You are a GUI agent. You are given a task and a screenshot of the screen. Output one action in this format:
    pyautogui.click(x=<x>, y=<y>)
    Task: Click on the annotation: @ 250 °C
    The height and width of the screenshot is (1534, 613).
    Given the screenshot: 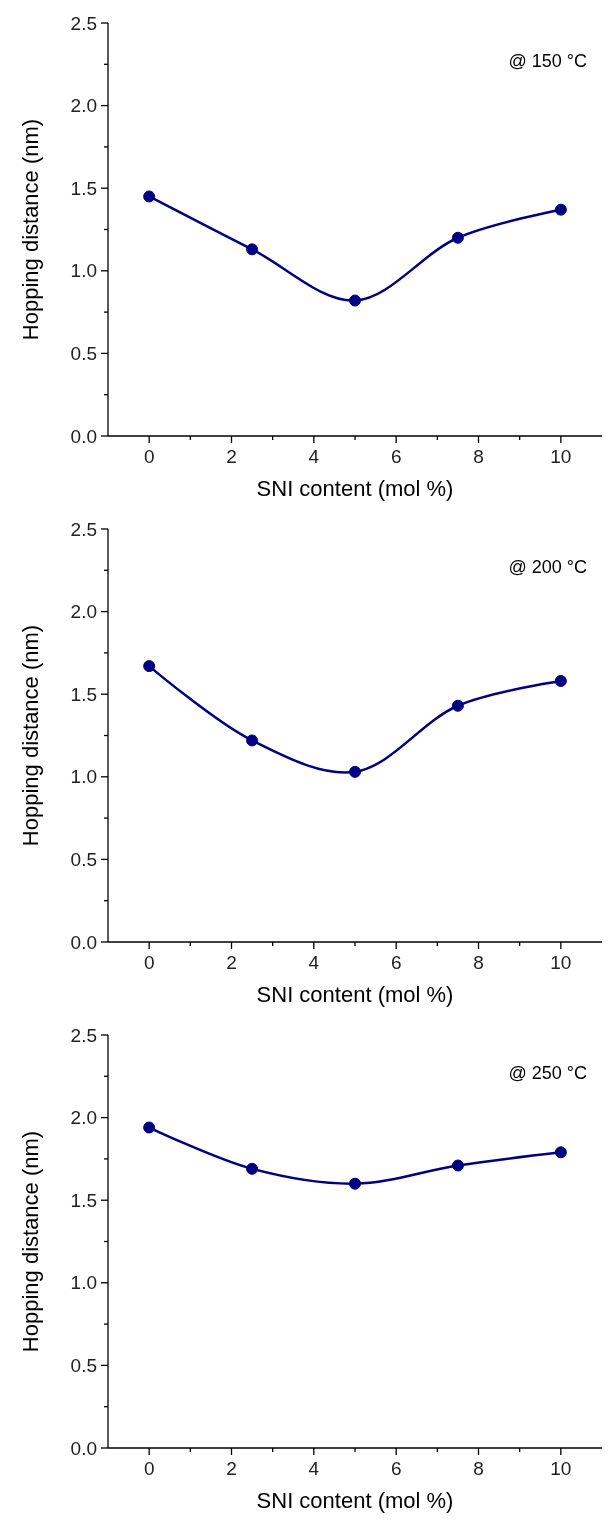 What is the action you would take?
    pyautogui.click(x=547, y=1073)
    